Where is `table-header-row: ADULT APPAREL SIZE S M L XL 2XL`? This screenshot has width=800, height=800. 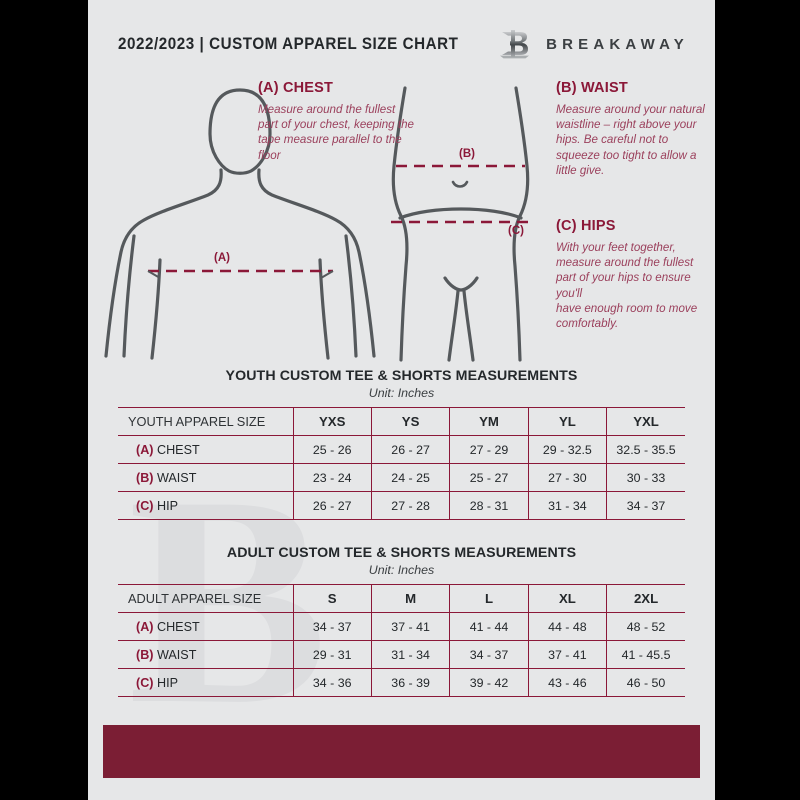
table-header-row: ADULT APPAREL SIZE S M L XL 2XL is located at coordinates (401, 598).